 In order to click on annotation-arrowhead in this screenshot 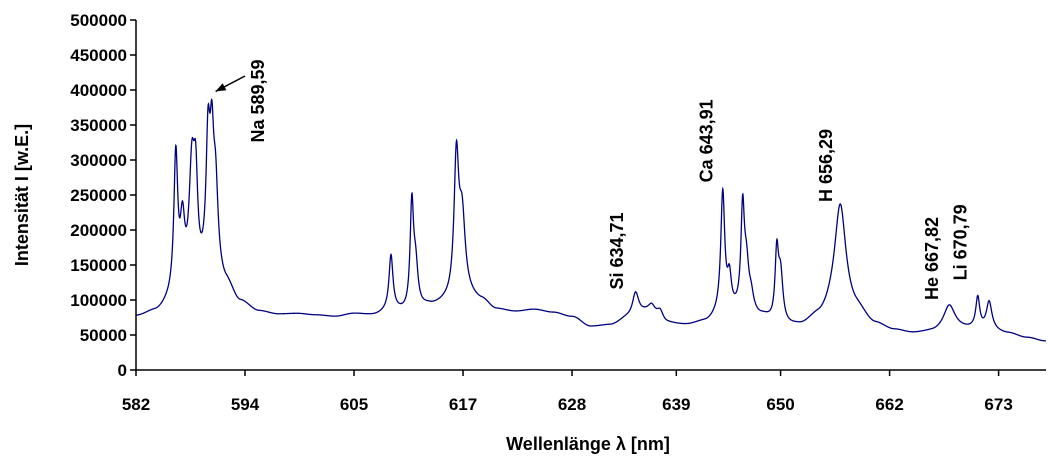, I will do `click(221, 87)`.